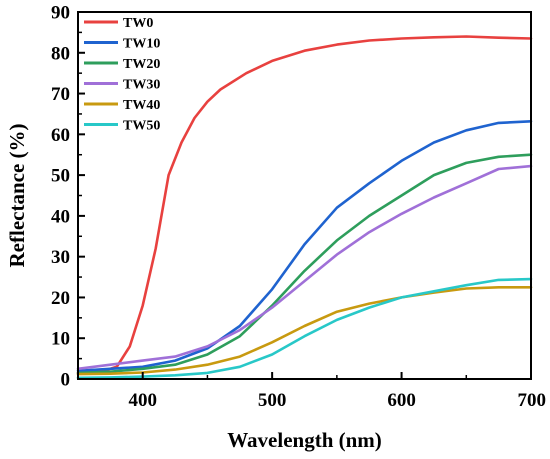 The height and width of the screenshot is (459, 550). Describe the element at coordinates (122, 75) in the screenshot. I see `legend: TW0 TW10 TW20 TW30 TW40 TW50` at that location.